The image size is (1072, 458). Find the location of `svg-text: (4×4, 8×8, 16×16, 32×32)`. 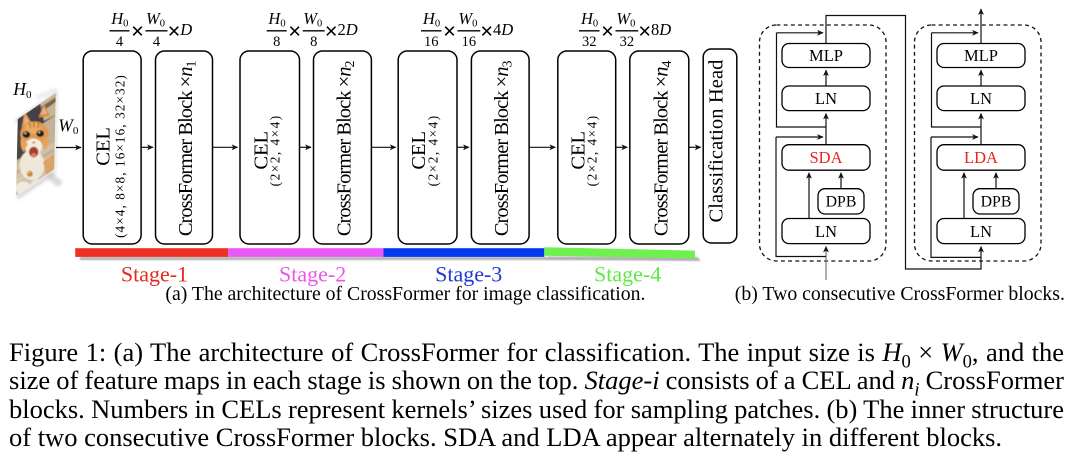

svg-text: (4×4, 8×8, 16×16, 32×32) is located at coordinates (119, 156).